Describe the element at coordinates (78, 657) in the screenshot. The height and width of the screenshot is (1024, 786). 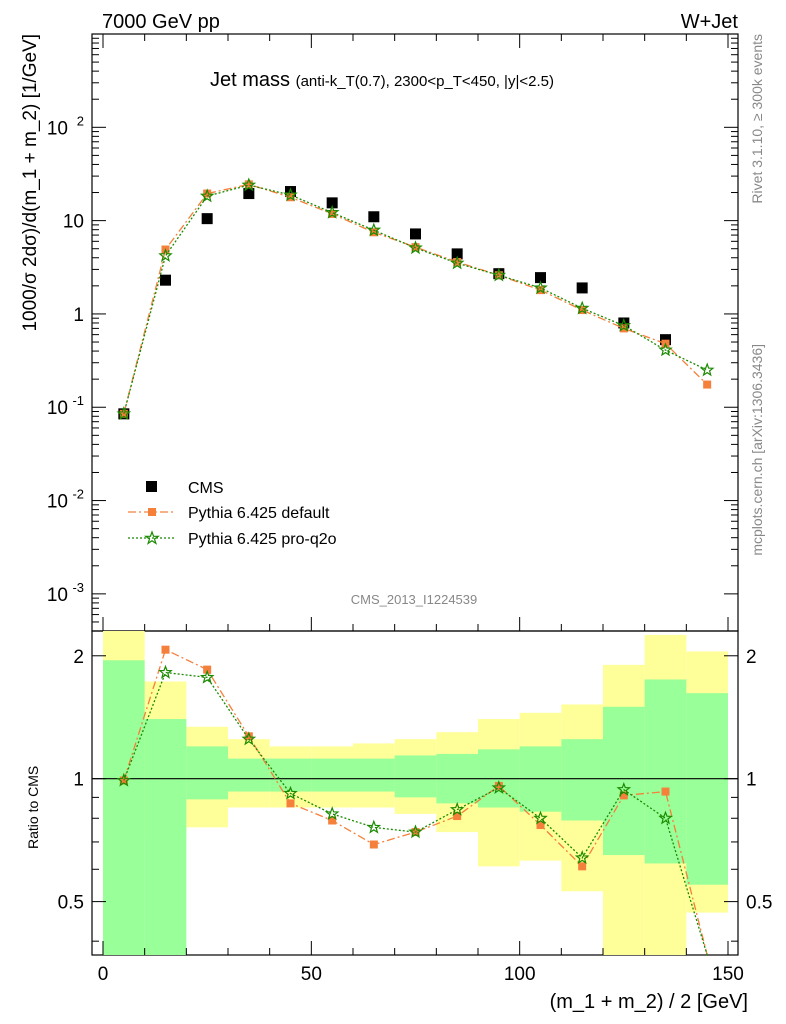
I see `ratio-tick-label-2: 2` at that location.